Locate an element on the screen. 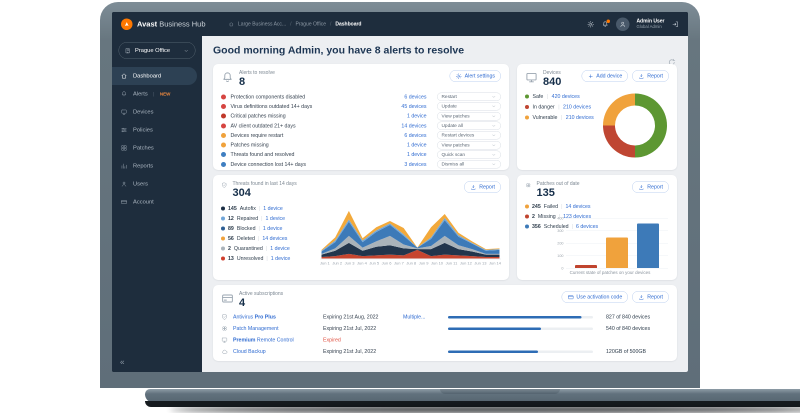 This screenshot has width=800, height=413. sidebar-item-label: Users is located at coordinates (141, 184).